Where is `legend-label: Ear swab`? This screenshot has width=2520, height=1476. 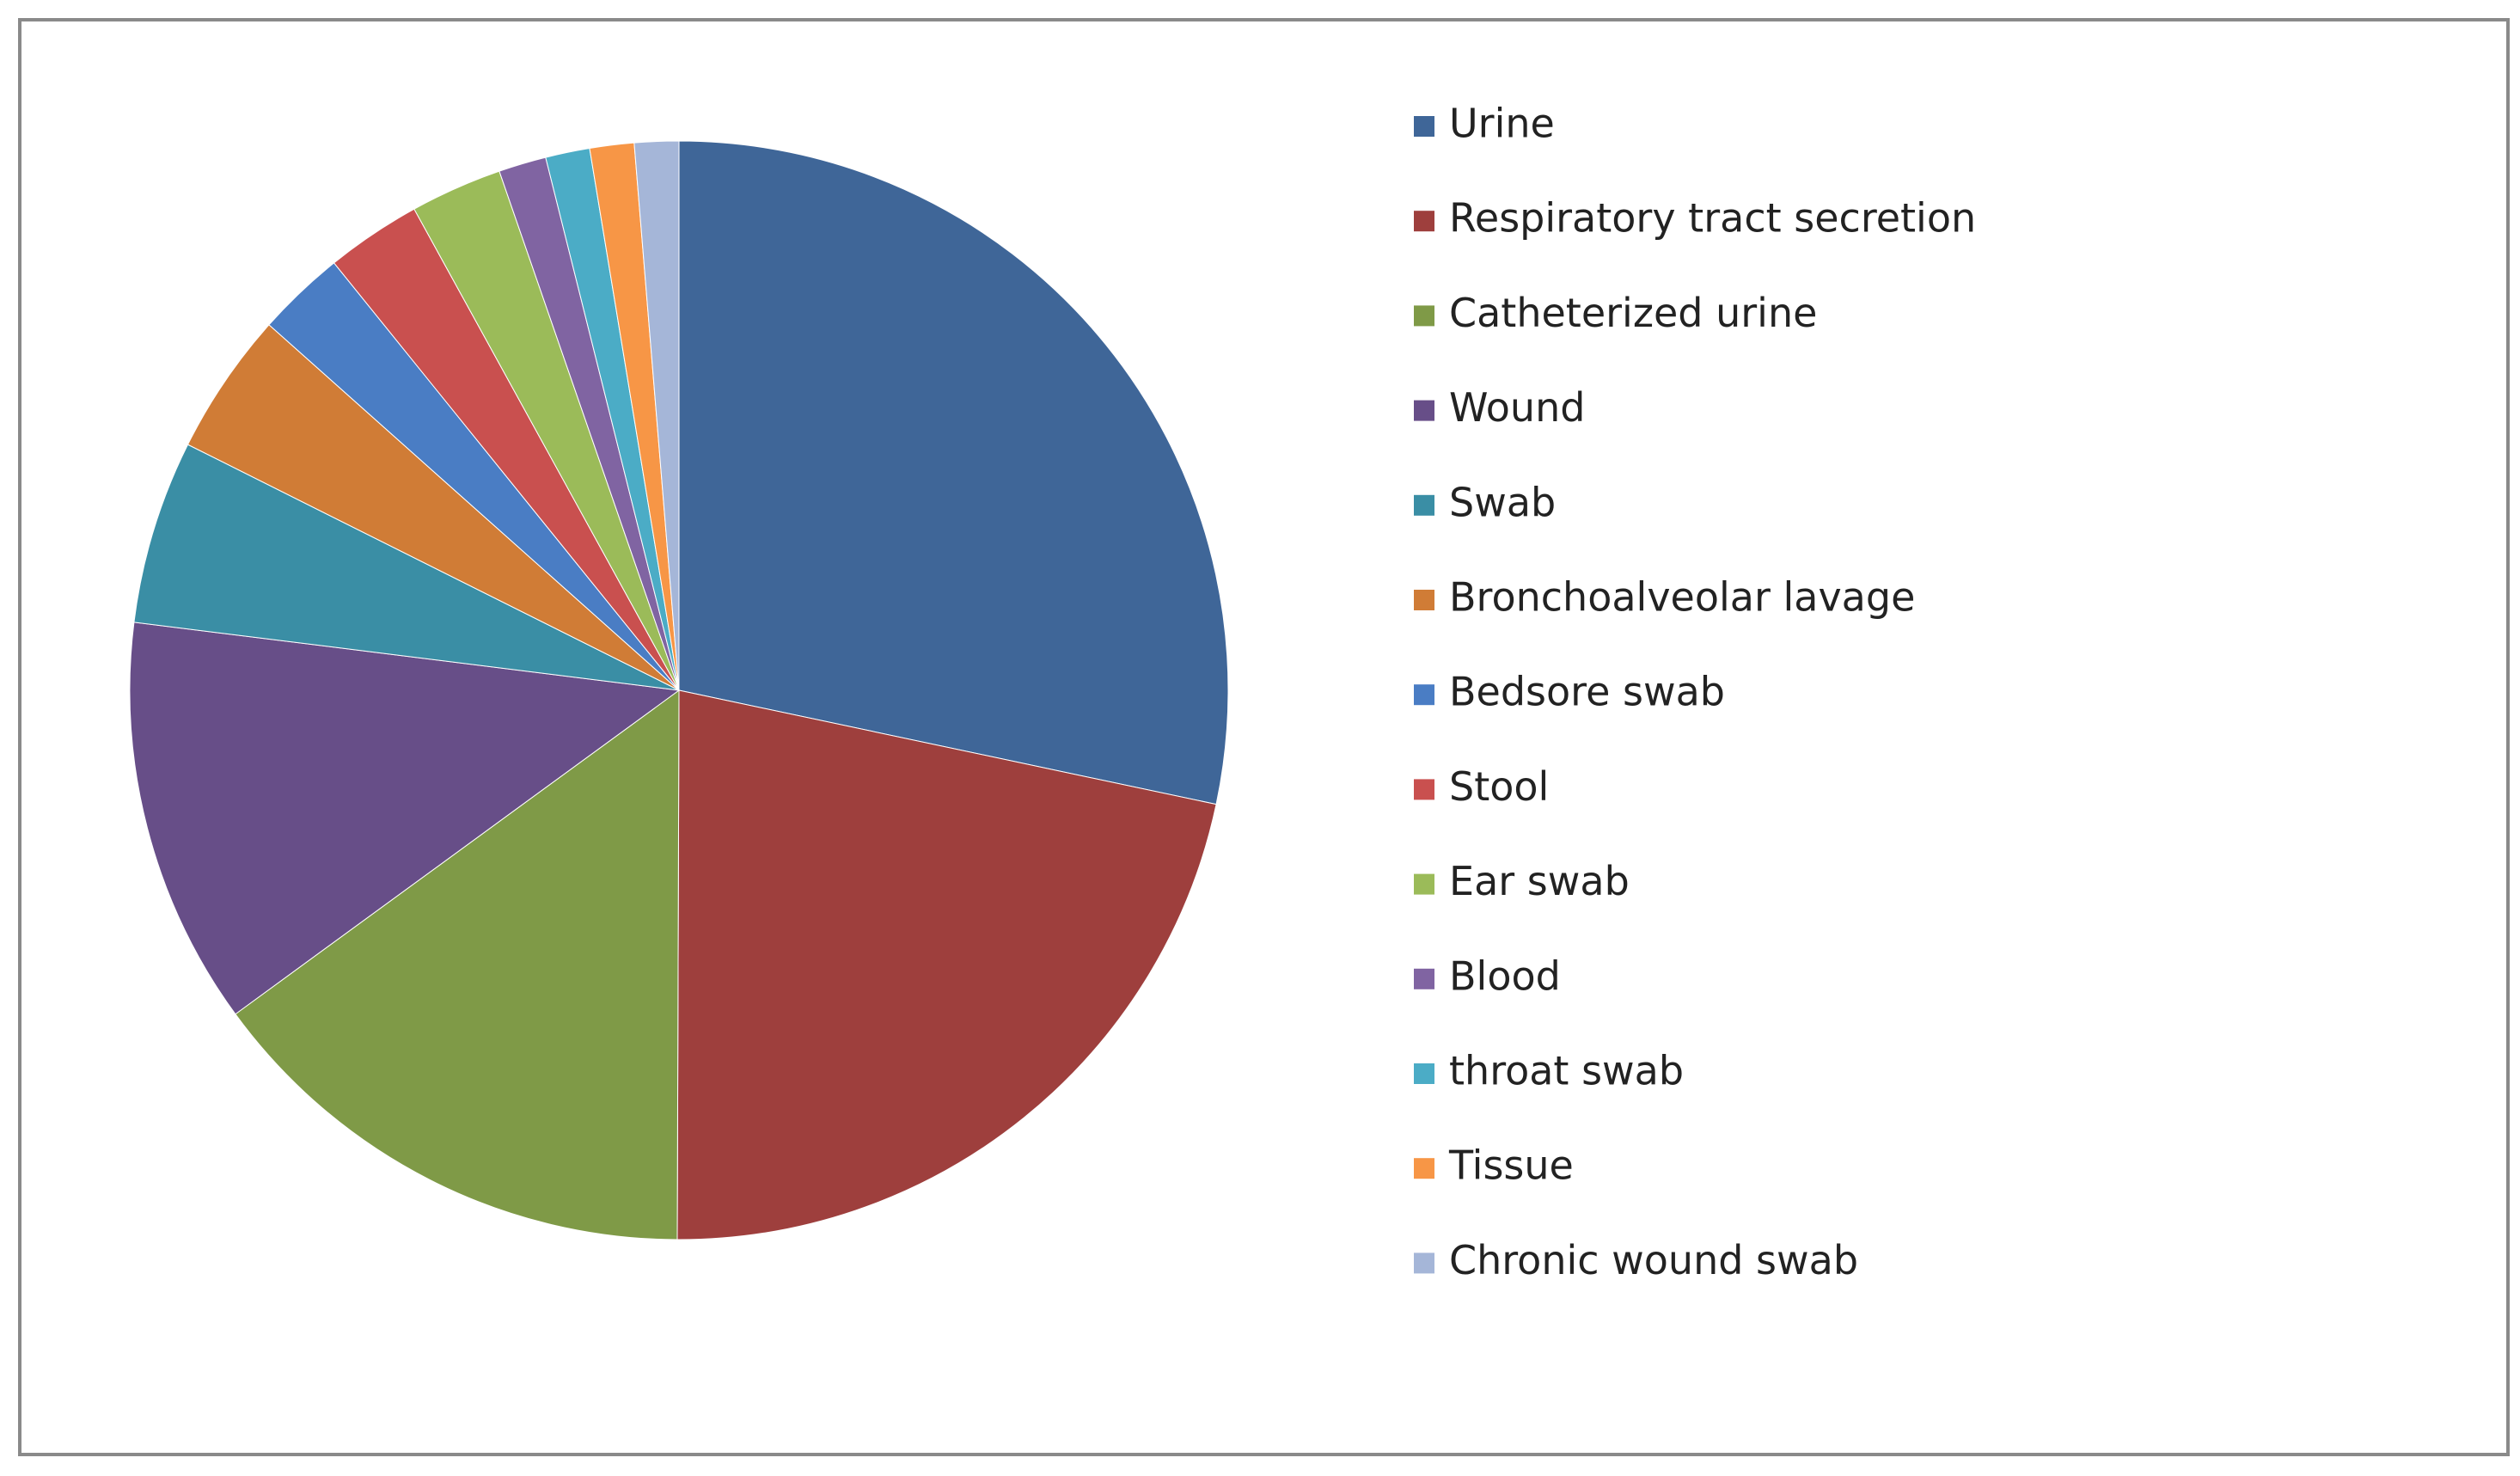
legend-label: Ear swab is located at coordinates (1539, 881).